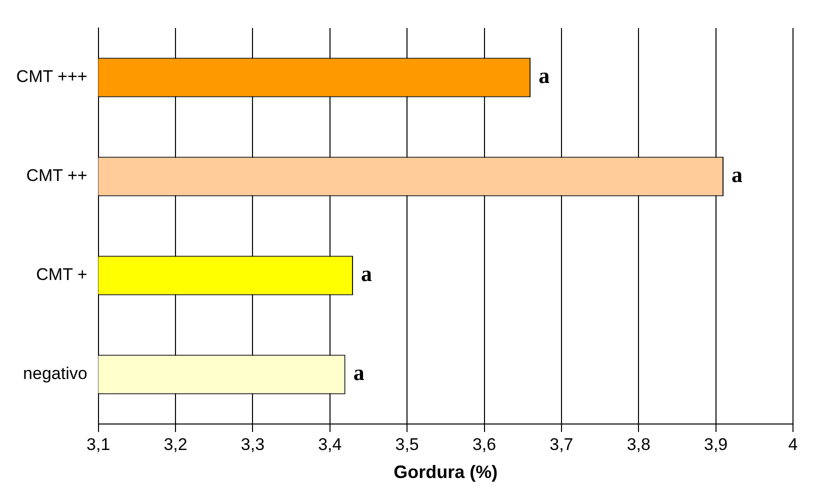  What do you see at coordinates (330, 444) in the screenshot?
I see `x-tick-label: 3,4` at bounding box center [330, 444].